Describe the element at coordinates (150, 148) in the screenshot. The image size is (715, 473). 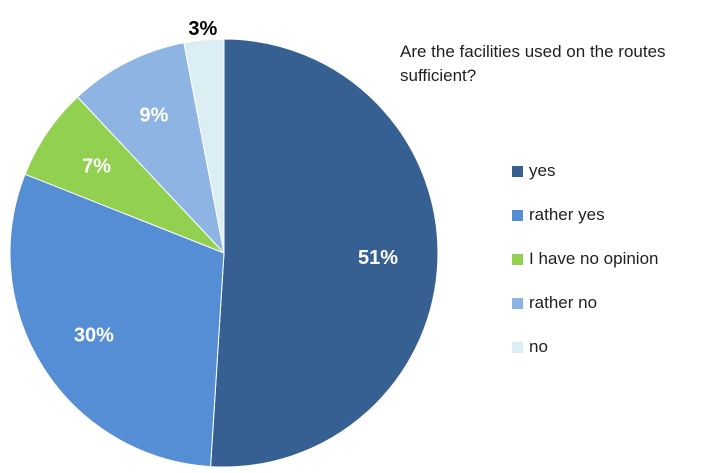
I see `pie-slice-rather-no` at that location.